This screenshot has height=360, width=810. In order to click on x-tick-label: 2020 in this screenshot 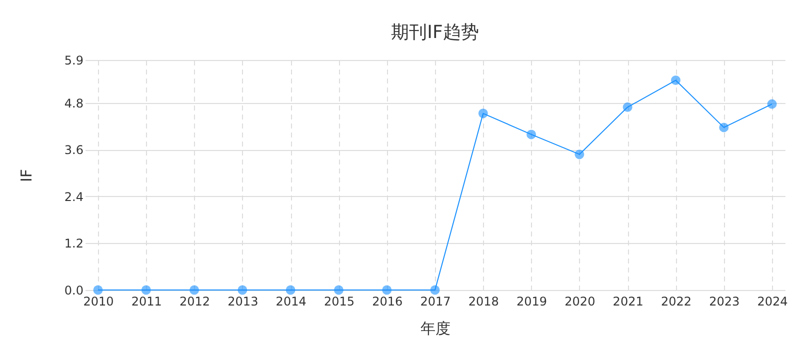, I will do `click(580, 301)`.